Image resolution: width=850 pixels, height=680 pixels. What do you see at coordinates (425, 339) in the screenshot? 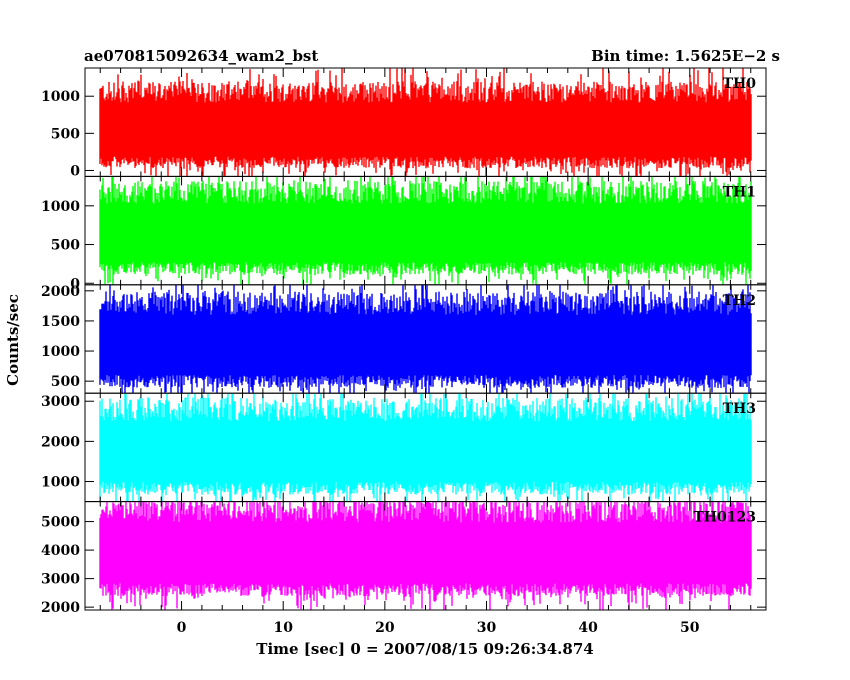
I see `series-th2` at bounding box center [425, 339].